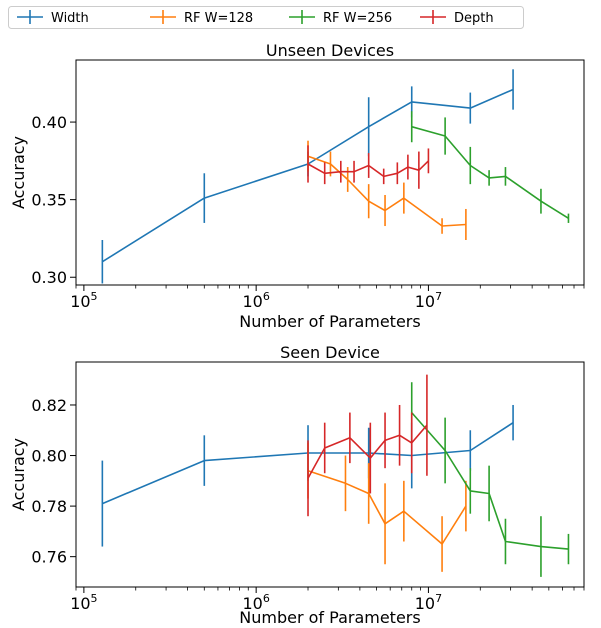 The height and width of the screenshot is (628, 601). Describe the element at coordinates (49, 456) in the screenshot. I see `y-tick-label: 0.80` at that location.